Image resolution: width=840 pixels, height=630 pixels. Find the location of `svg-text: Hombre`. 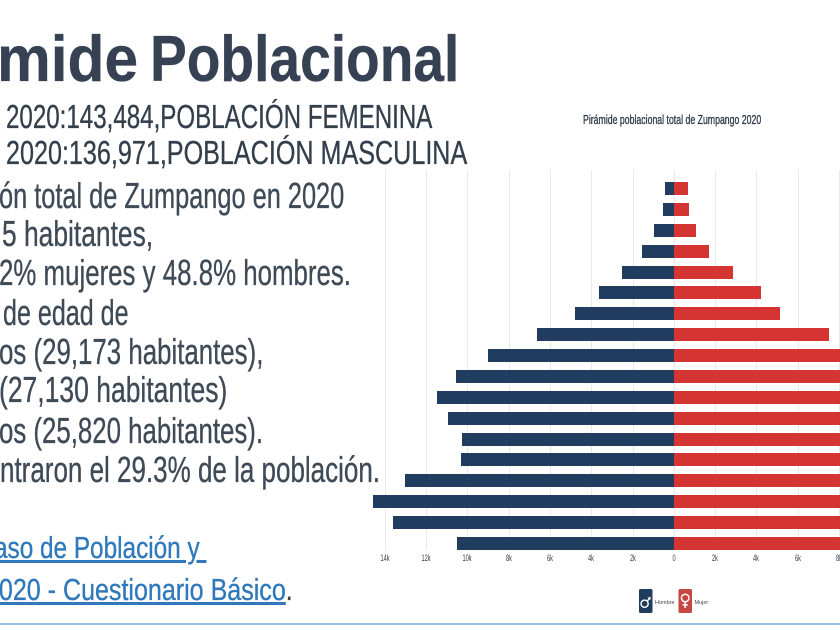

svg-text: Hombre is located at coordinates (665, 603).